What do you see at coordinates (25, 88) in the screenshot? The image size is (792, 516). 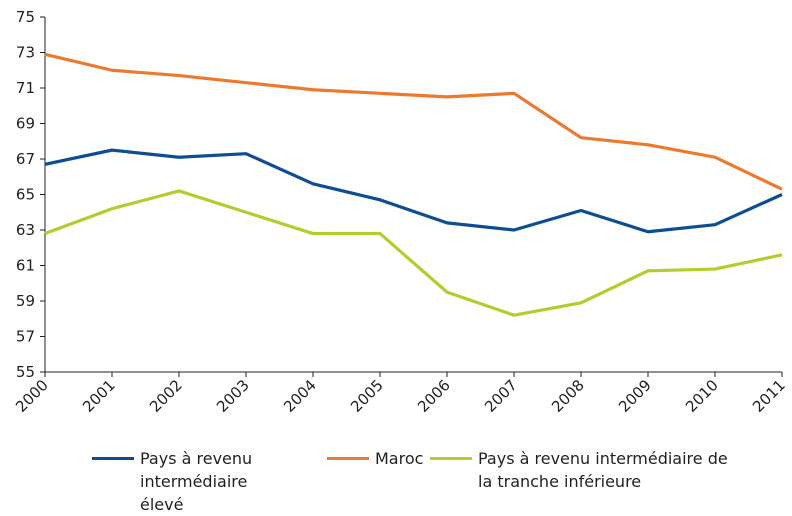 I see `y-tick-label: 71` at bounding box center [25, 88].